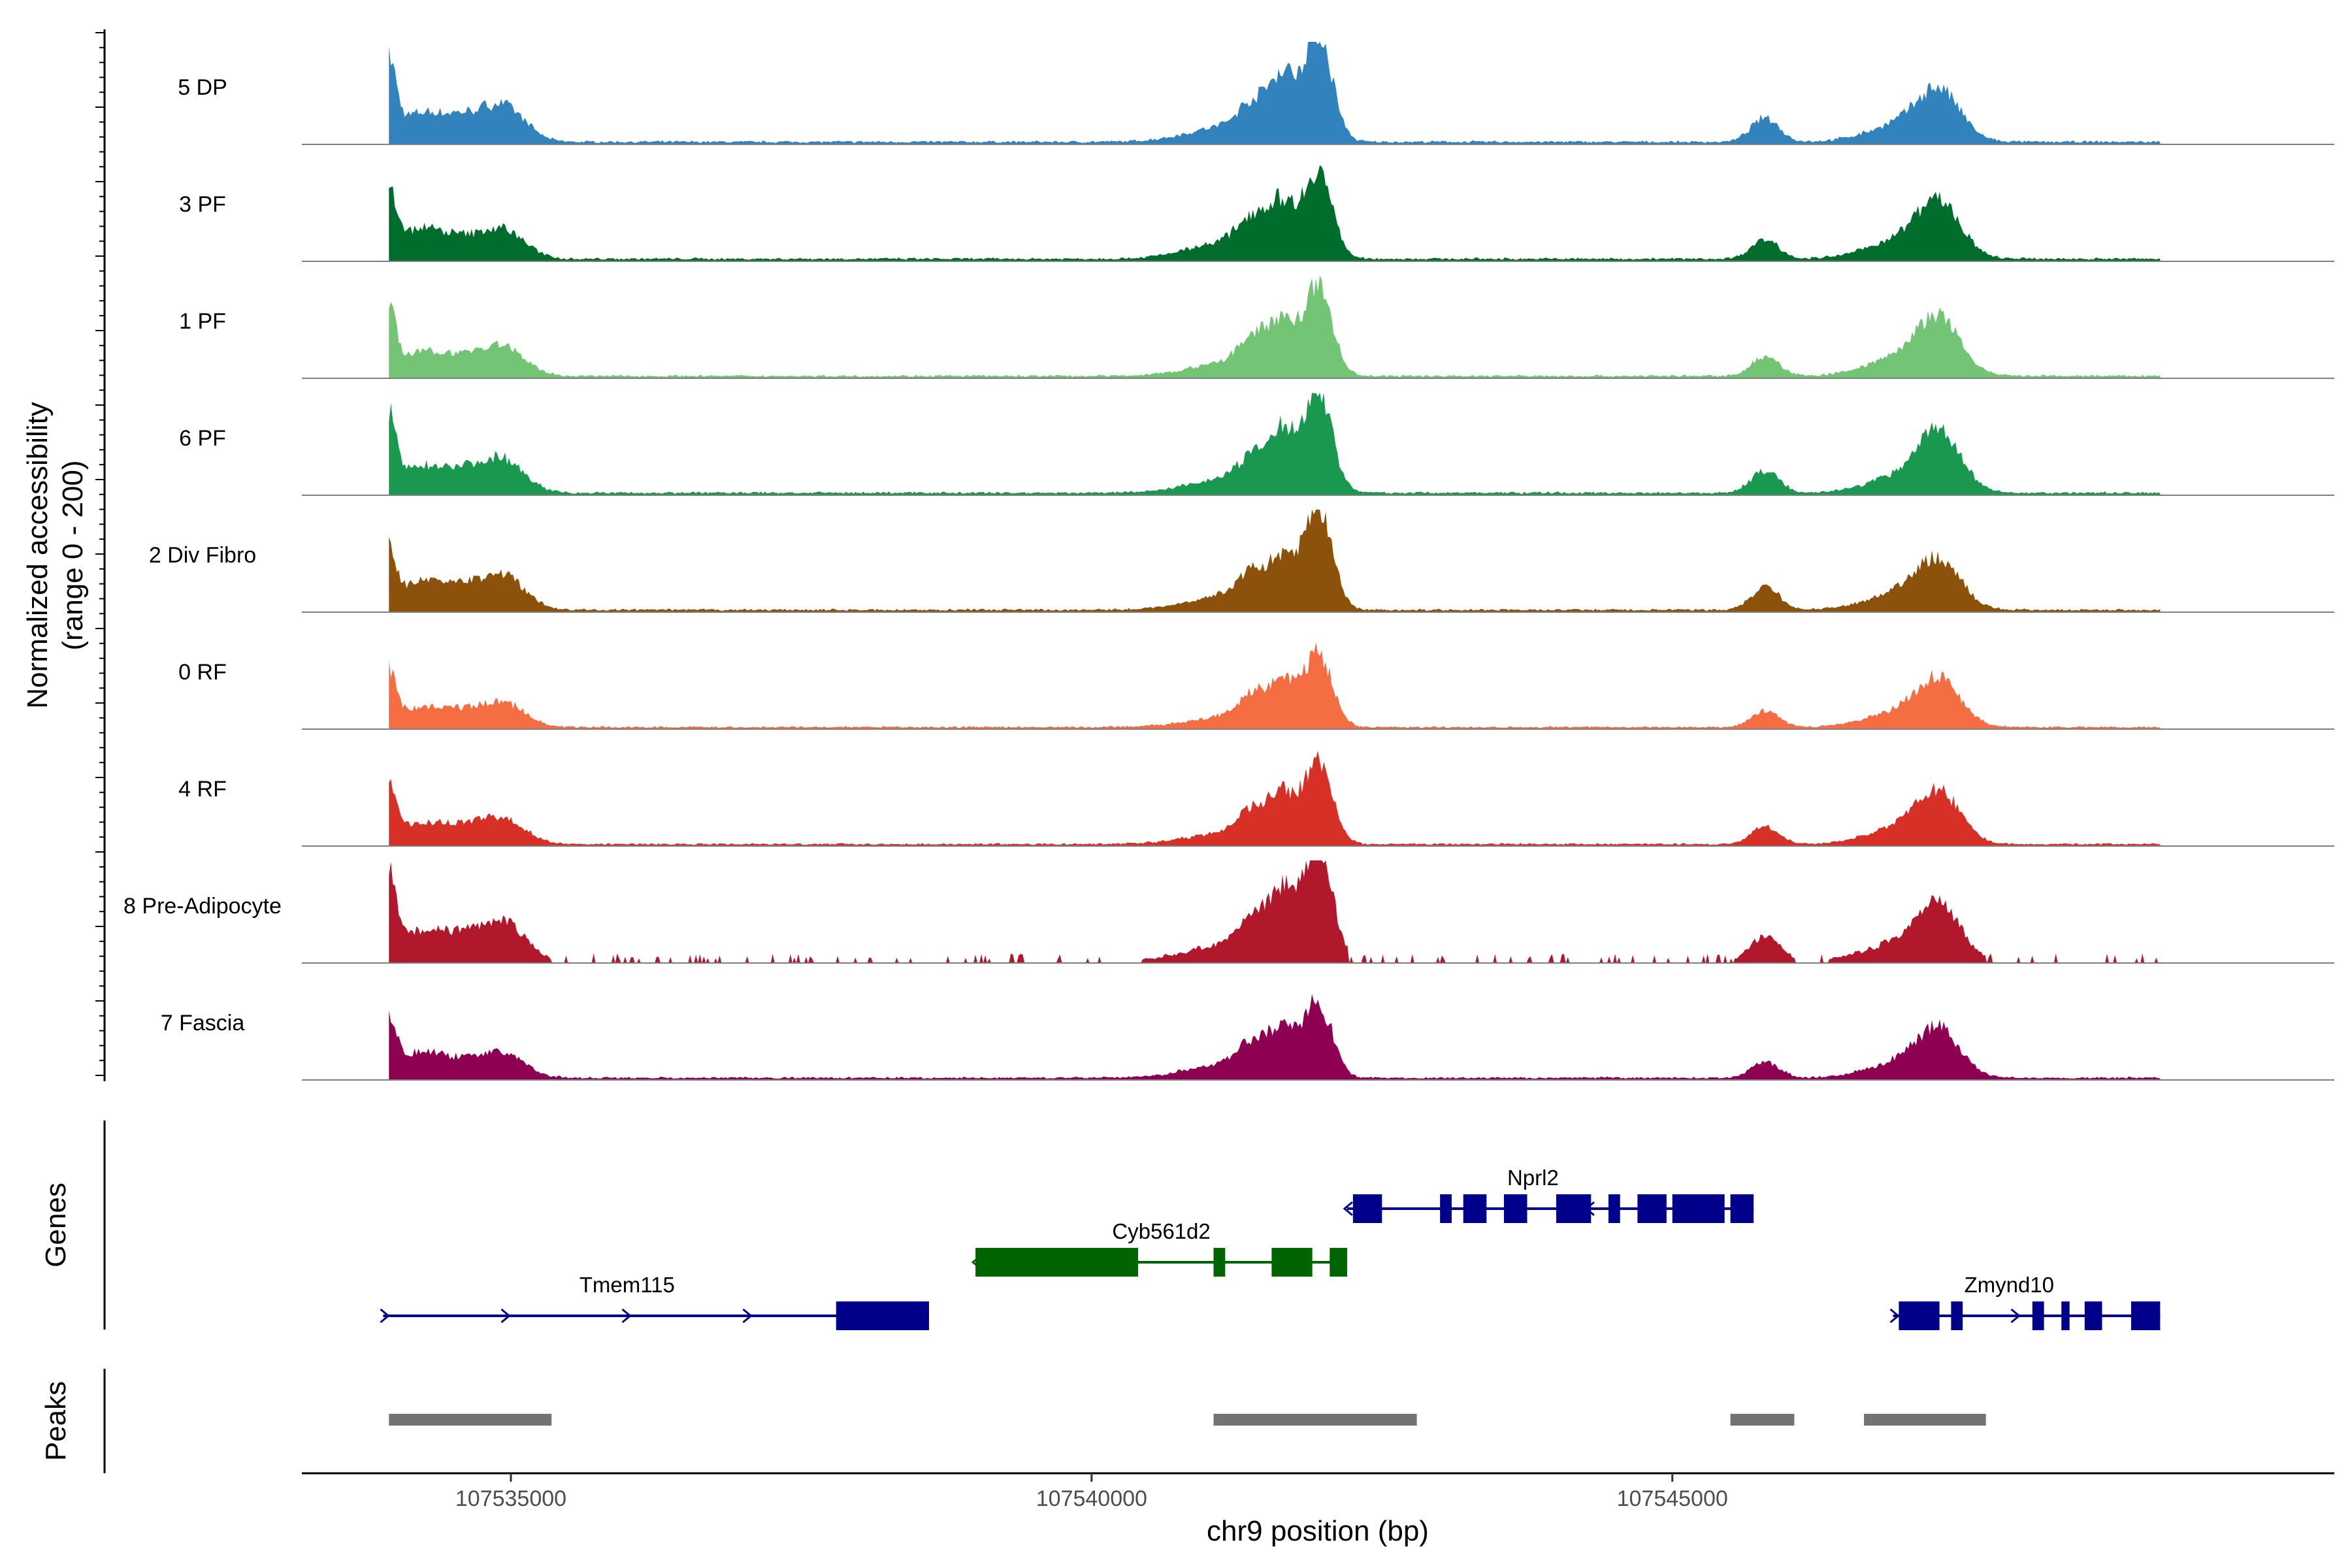  Describe the element at coordinates (202, 789) in the screenshot. I see `track-label: 4 RF` at that location.